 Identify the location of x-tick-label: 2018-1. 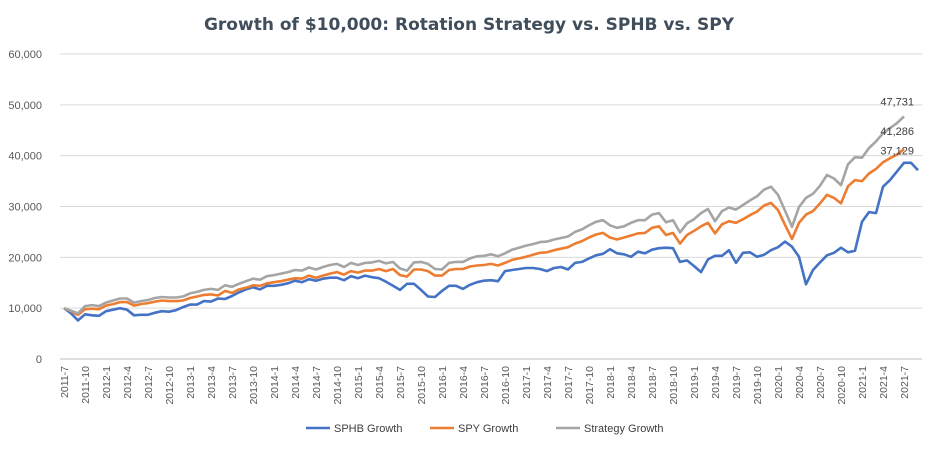
(611, 382).